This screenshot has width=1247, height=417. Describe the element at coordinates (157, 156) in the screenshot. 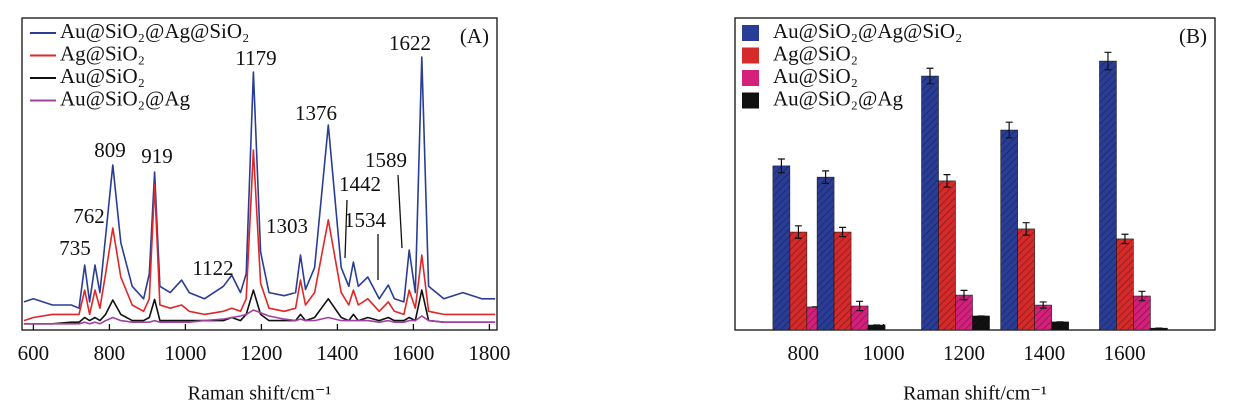

I see `peak-label: 919` at that location.